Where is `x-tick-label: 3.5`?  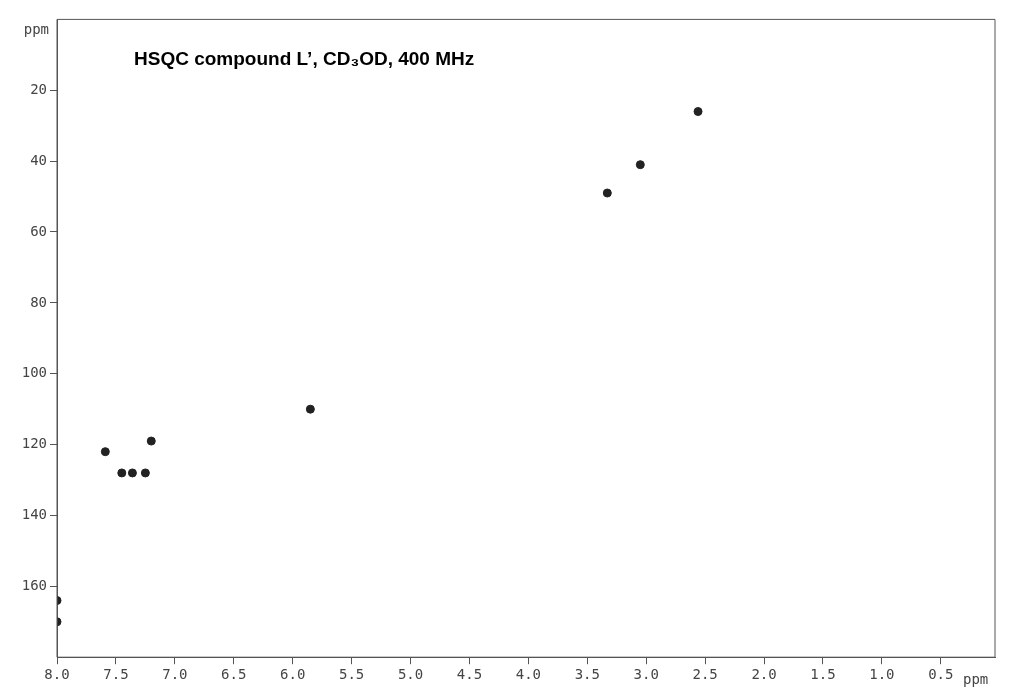
x-tick-label: 3.5 is located at coordinates (587, 674).